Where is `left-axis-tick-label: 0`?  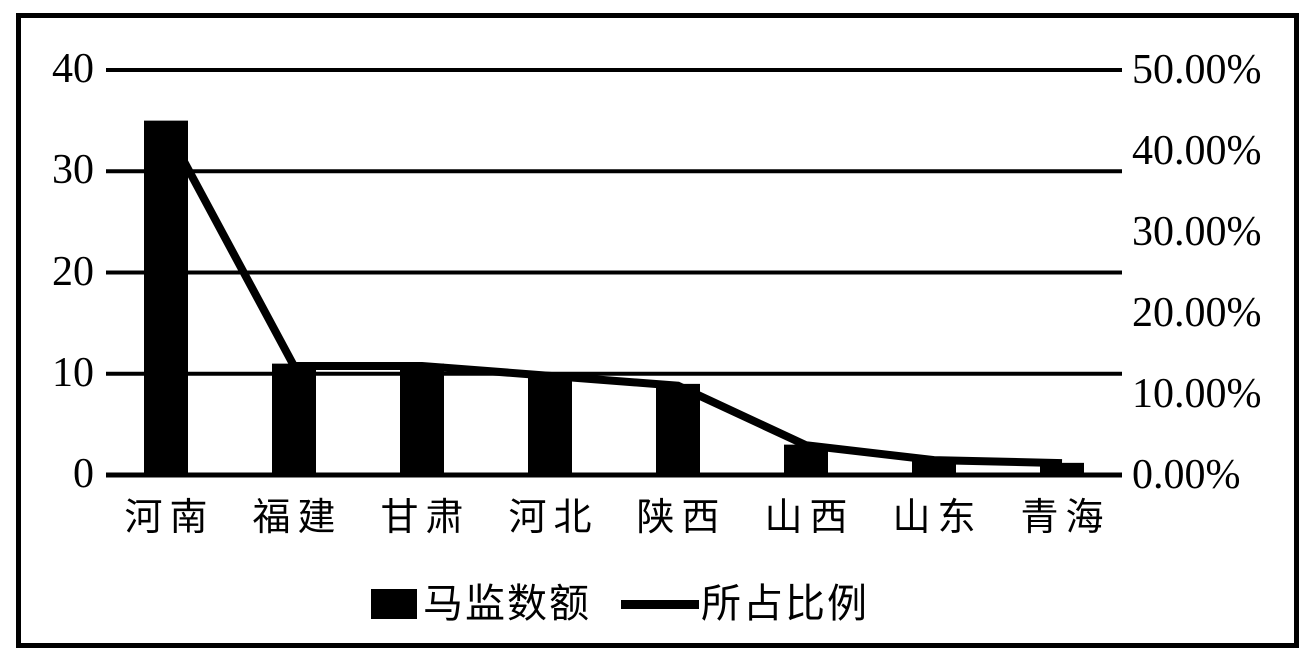
left-axis-tick-label: 0 is located at coordinates (83, 474).